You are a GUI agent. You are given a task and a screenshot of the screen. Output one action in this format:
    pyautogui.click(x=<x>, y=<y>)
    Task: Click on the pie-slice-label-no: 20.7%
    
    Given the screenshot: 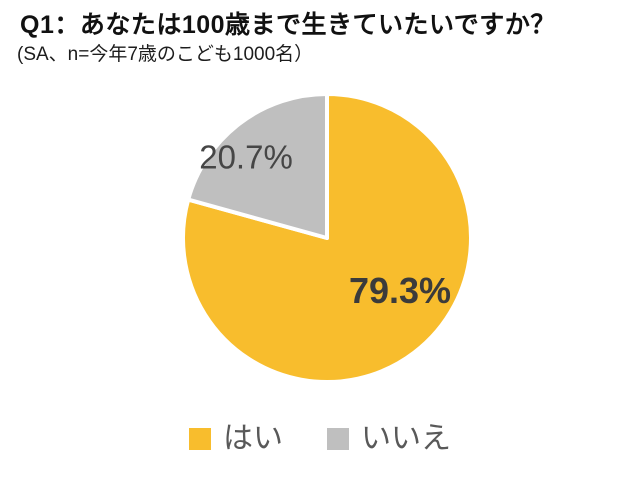 What is the action you would take?
    pyautogui.click(x=246, y=157)
    